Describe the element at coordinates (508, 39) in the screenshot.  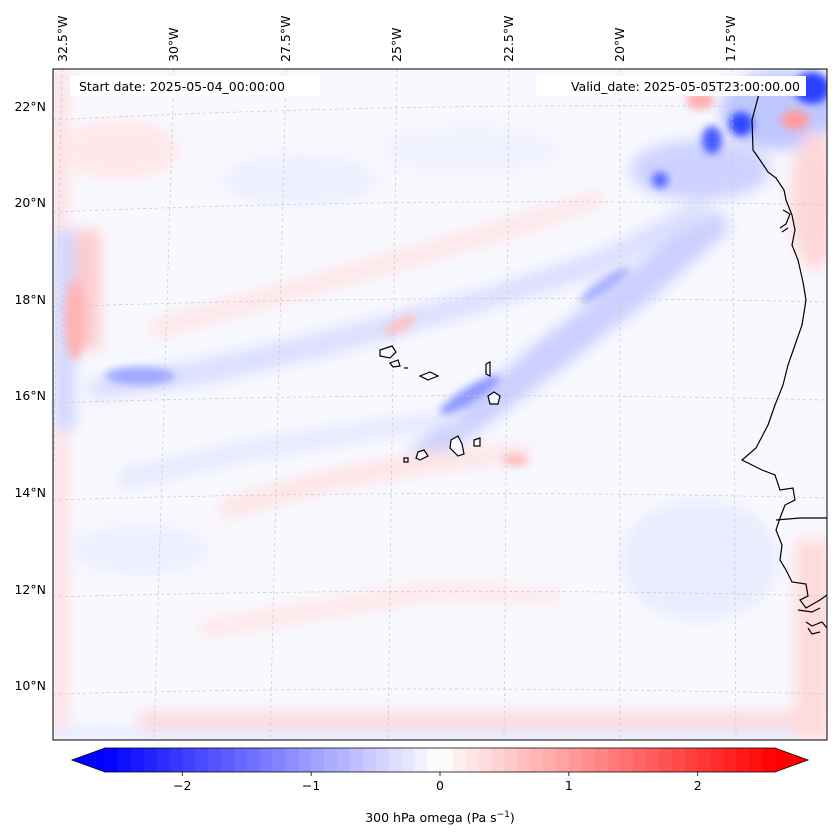
I see `lon-label: 22.5°W` at that location.